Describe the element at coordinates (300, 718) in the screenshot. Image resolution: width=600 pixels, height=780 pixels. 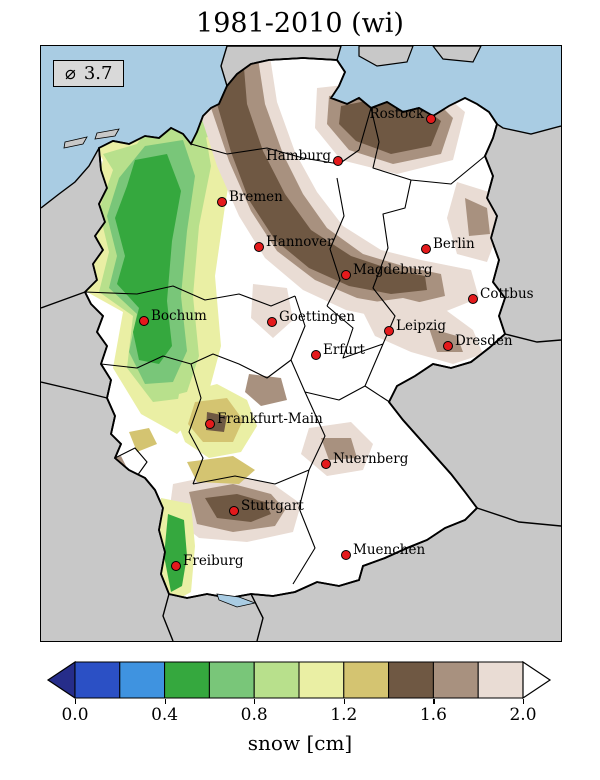
I see `colorbar: snow [cm] 0.0 0.4 0.8 1.2 1.6 2.0` at that location.